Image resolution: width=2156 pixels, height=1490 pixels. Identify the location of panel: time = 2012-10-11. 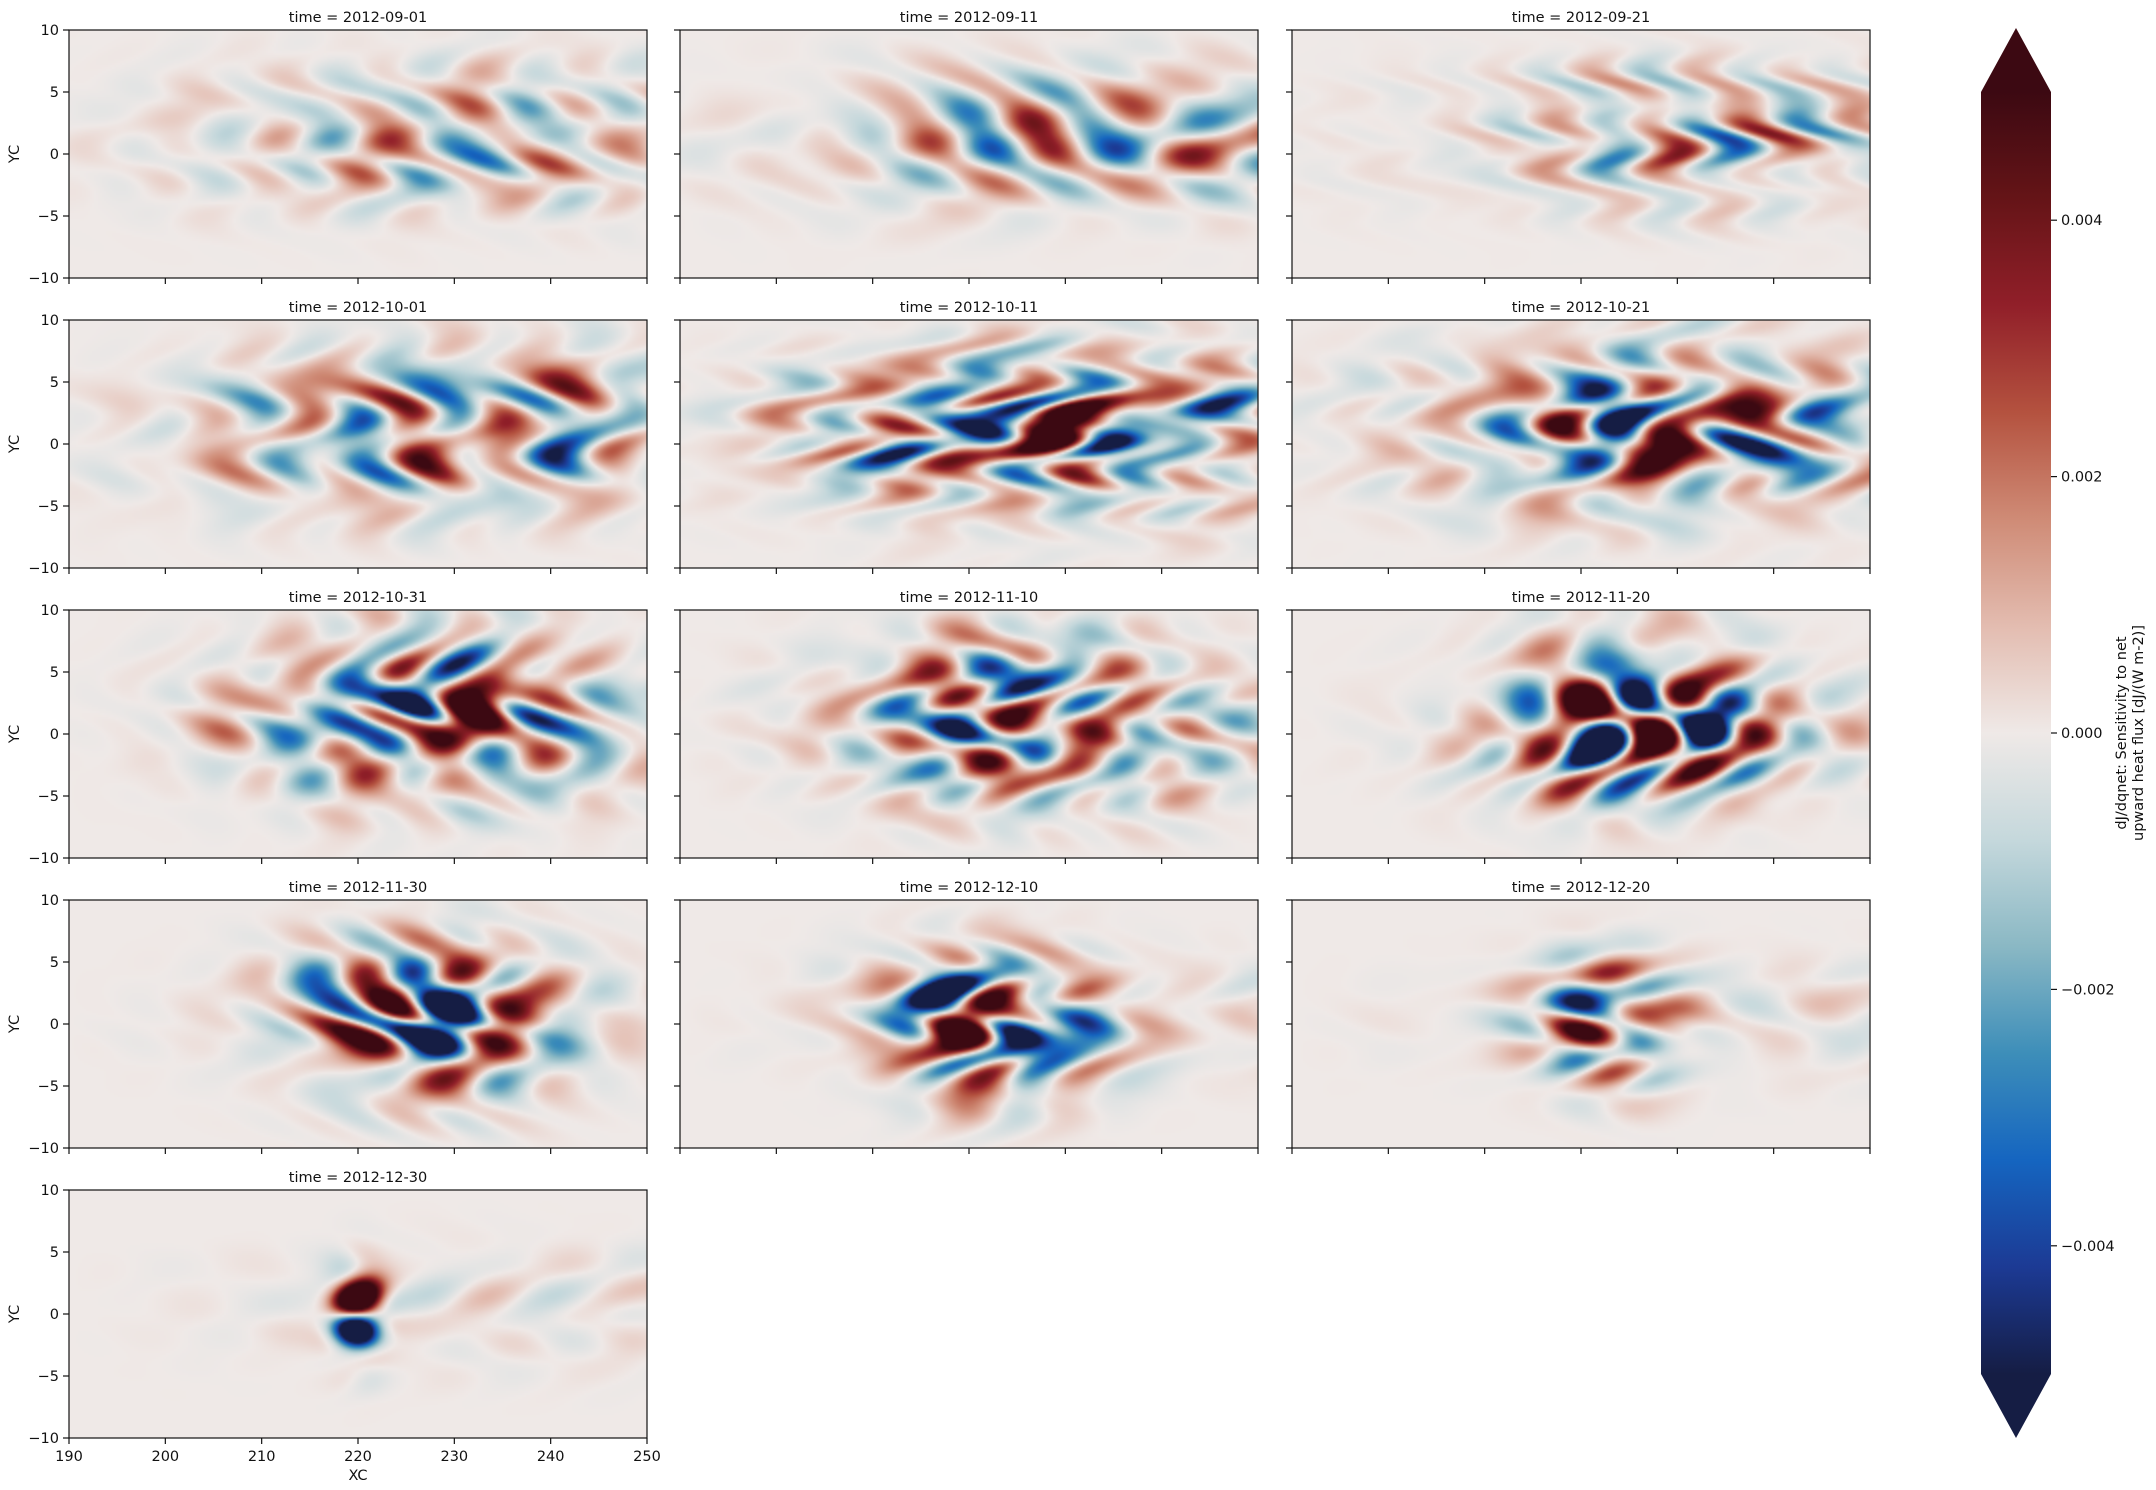
(966, 437).